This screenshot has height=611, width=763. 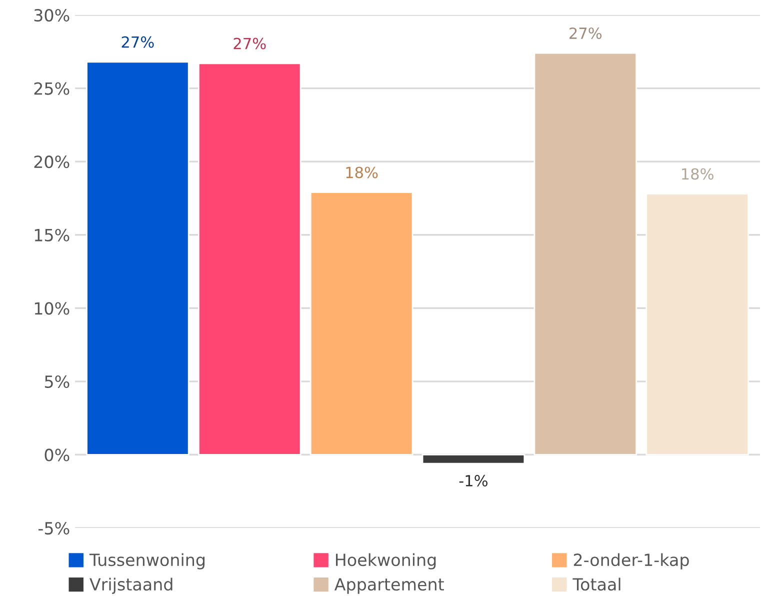 What do you see at coordinates (52, 308) in the screenshot?
I see `y-tick-label: 10%` at bounding box center [52, 308].